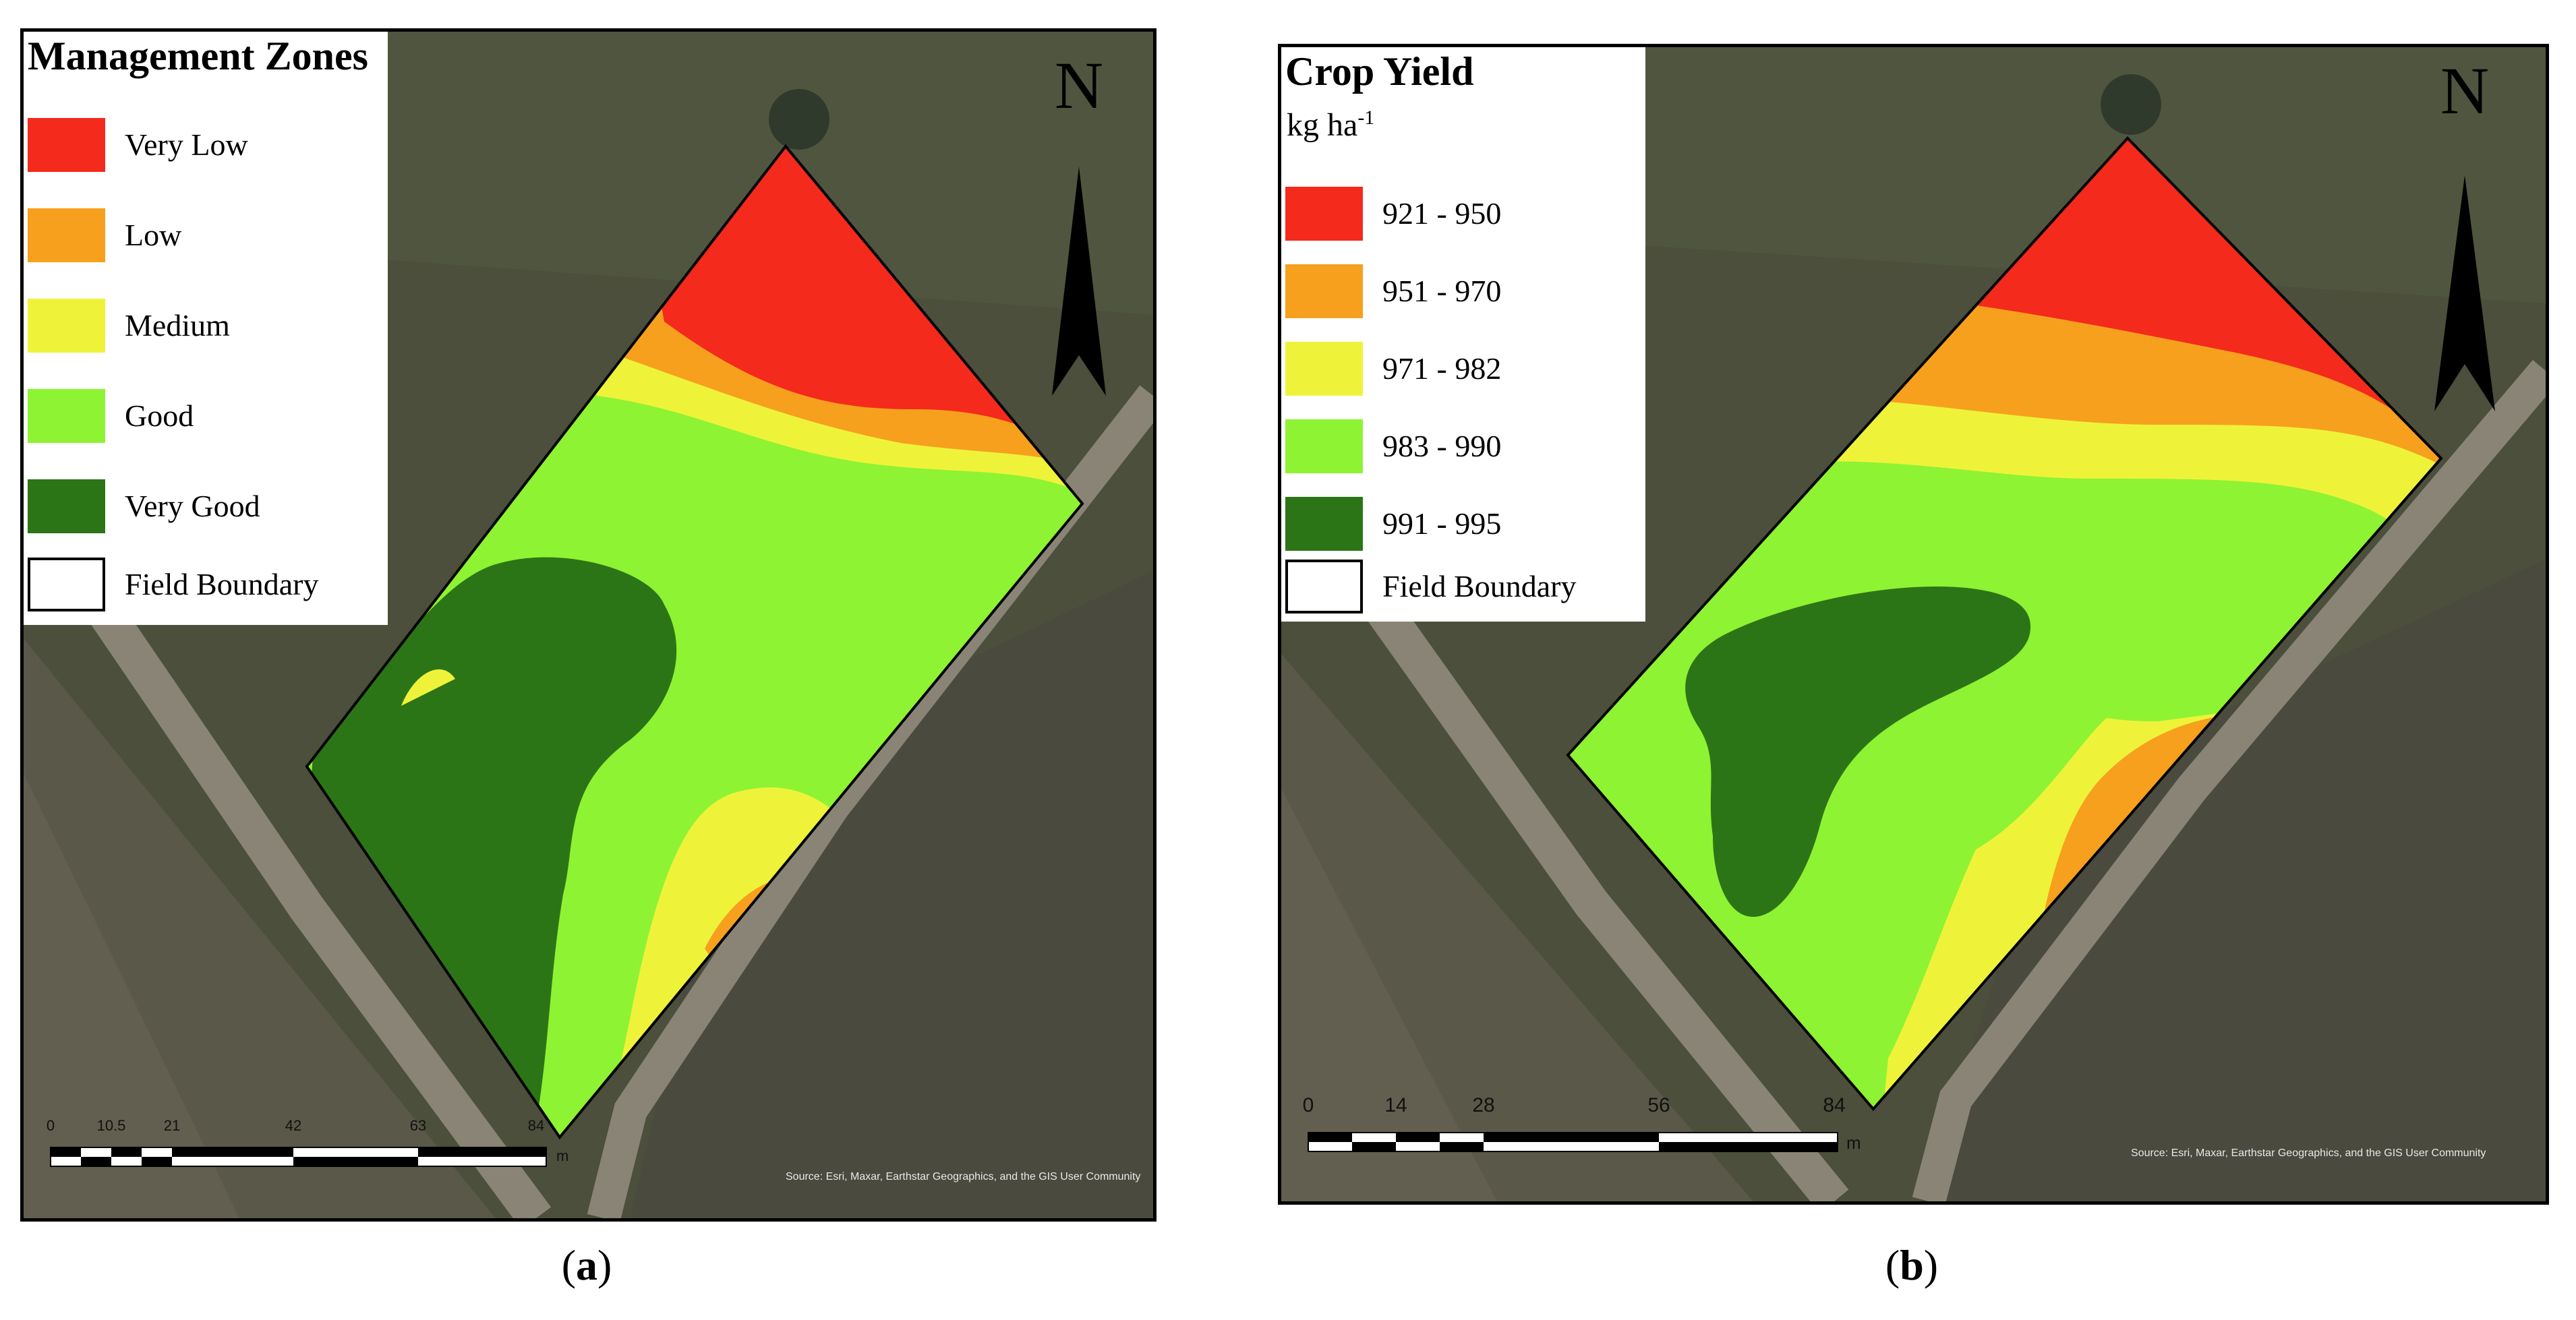 The width and height of the screenshot is (2576, 1320). I want to click on north-arrow-b, so click(2464, 293).